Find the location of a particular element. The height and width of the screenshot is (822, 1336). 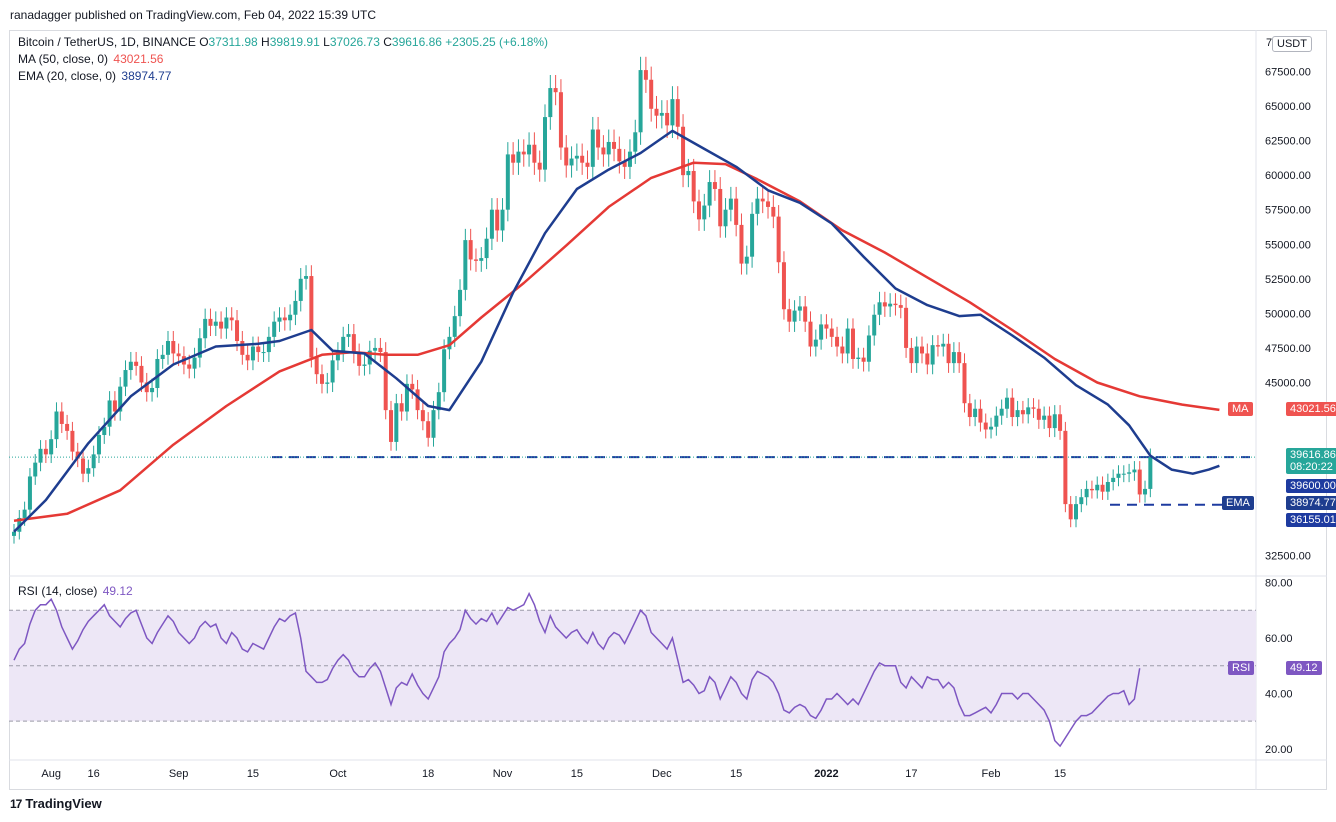

time-tick-label: 15 is located at coordinates (577, 774).